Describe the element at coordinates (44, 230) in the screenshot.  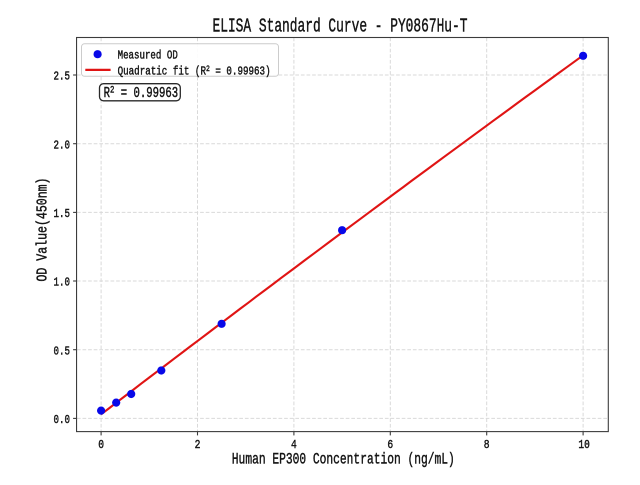
I see `svg-text: OD Value(450nm)` at that location.